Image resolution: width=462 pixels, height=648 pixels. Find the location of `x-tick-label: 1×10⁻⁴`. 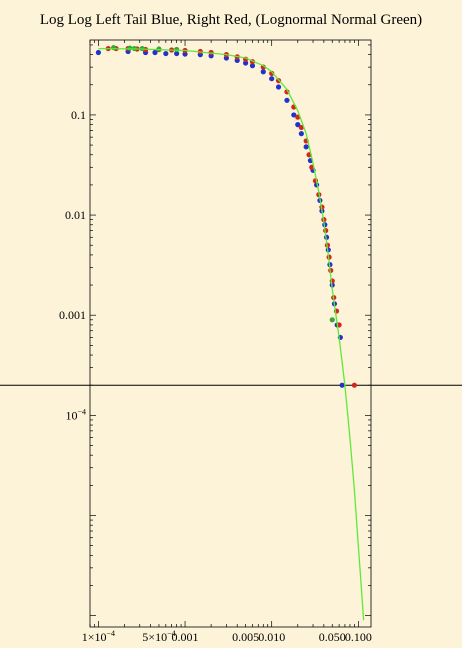

x-tick-label: 1×10⁻⁴ is located at coordinates (98, 636).